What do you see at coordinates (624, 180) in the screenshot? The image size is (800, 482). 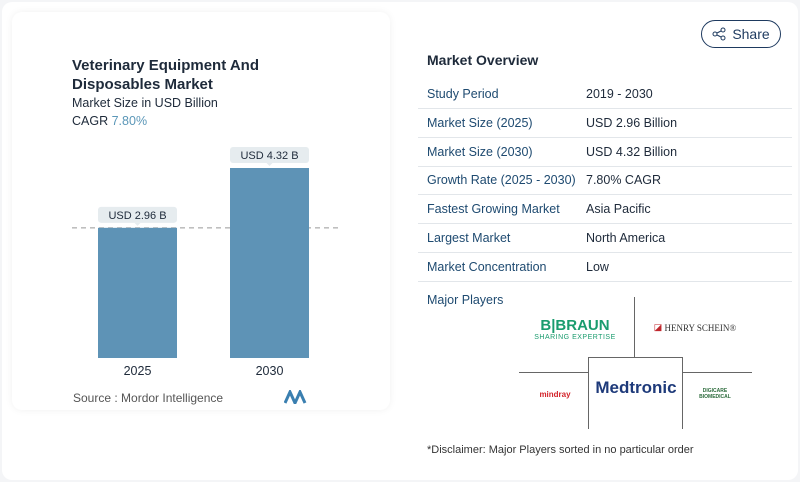 I see `row-value: 7.80% CAGR` at bounding box center [624, 180].